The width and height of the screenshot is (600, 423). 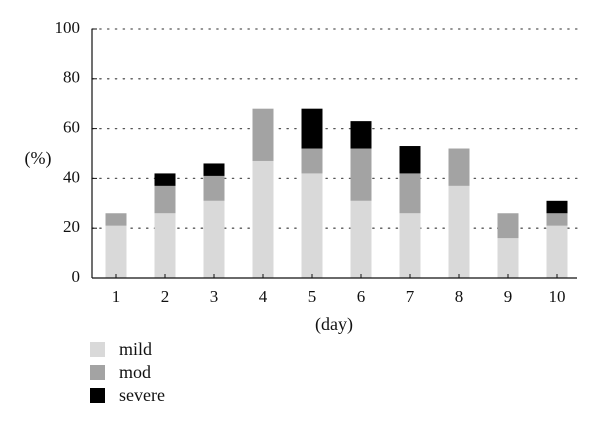 I want to click on y-tick-label: 20, so click(x=71, y=226).